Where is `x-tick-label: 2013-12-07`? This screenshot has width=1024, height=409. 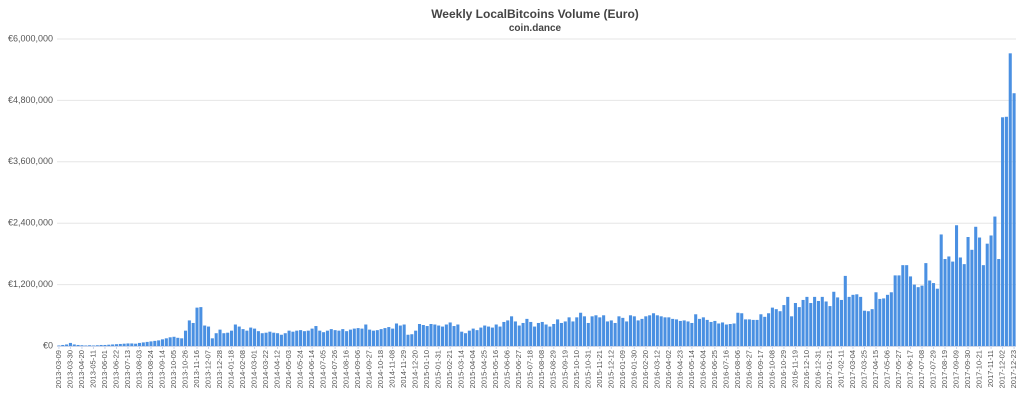
x-tick-label: 2013-12-07 is located at coordinates (208, 369).